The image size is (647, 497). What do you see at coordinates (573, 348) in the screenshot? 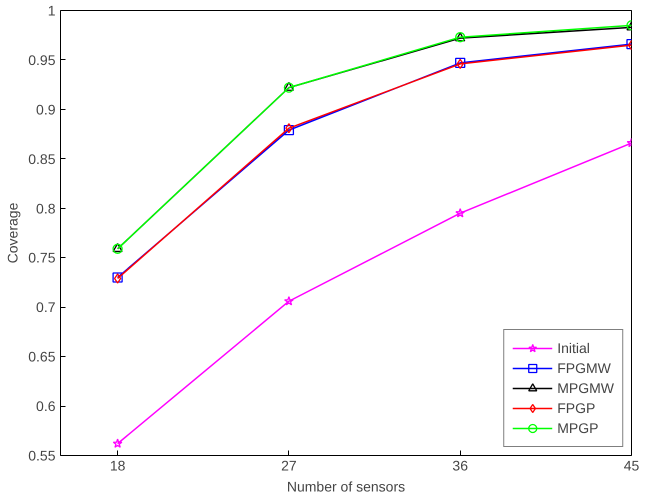
I see `legend-label: Initial` at bounding box center [573, 348].